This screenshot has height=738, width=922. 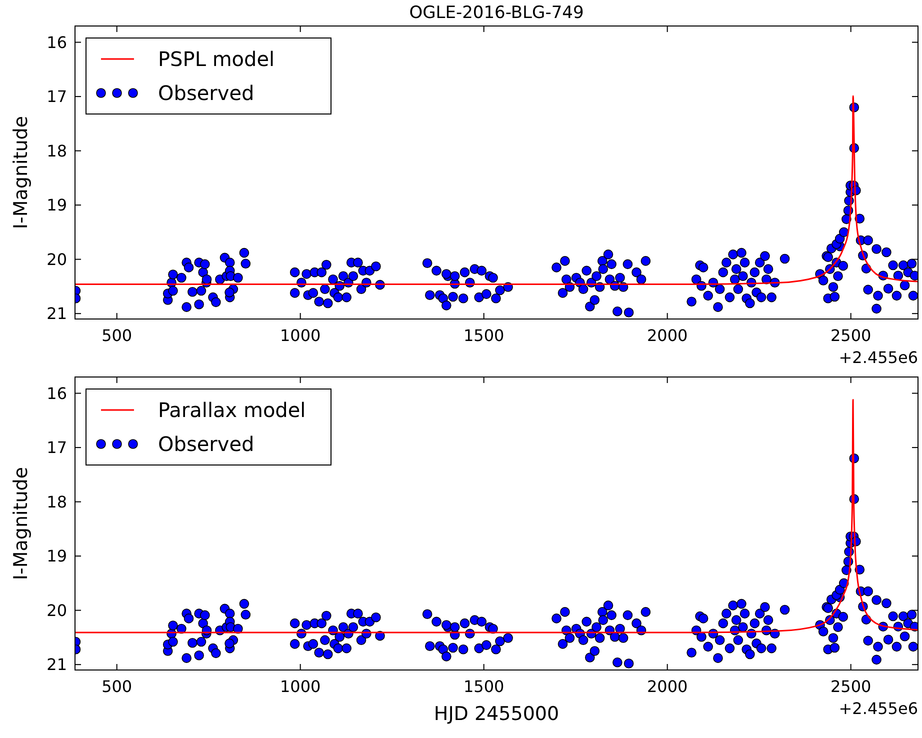 I want to click on chart-title: OGLE-2016-BLG-749, so click(x=496, y=13).